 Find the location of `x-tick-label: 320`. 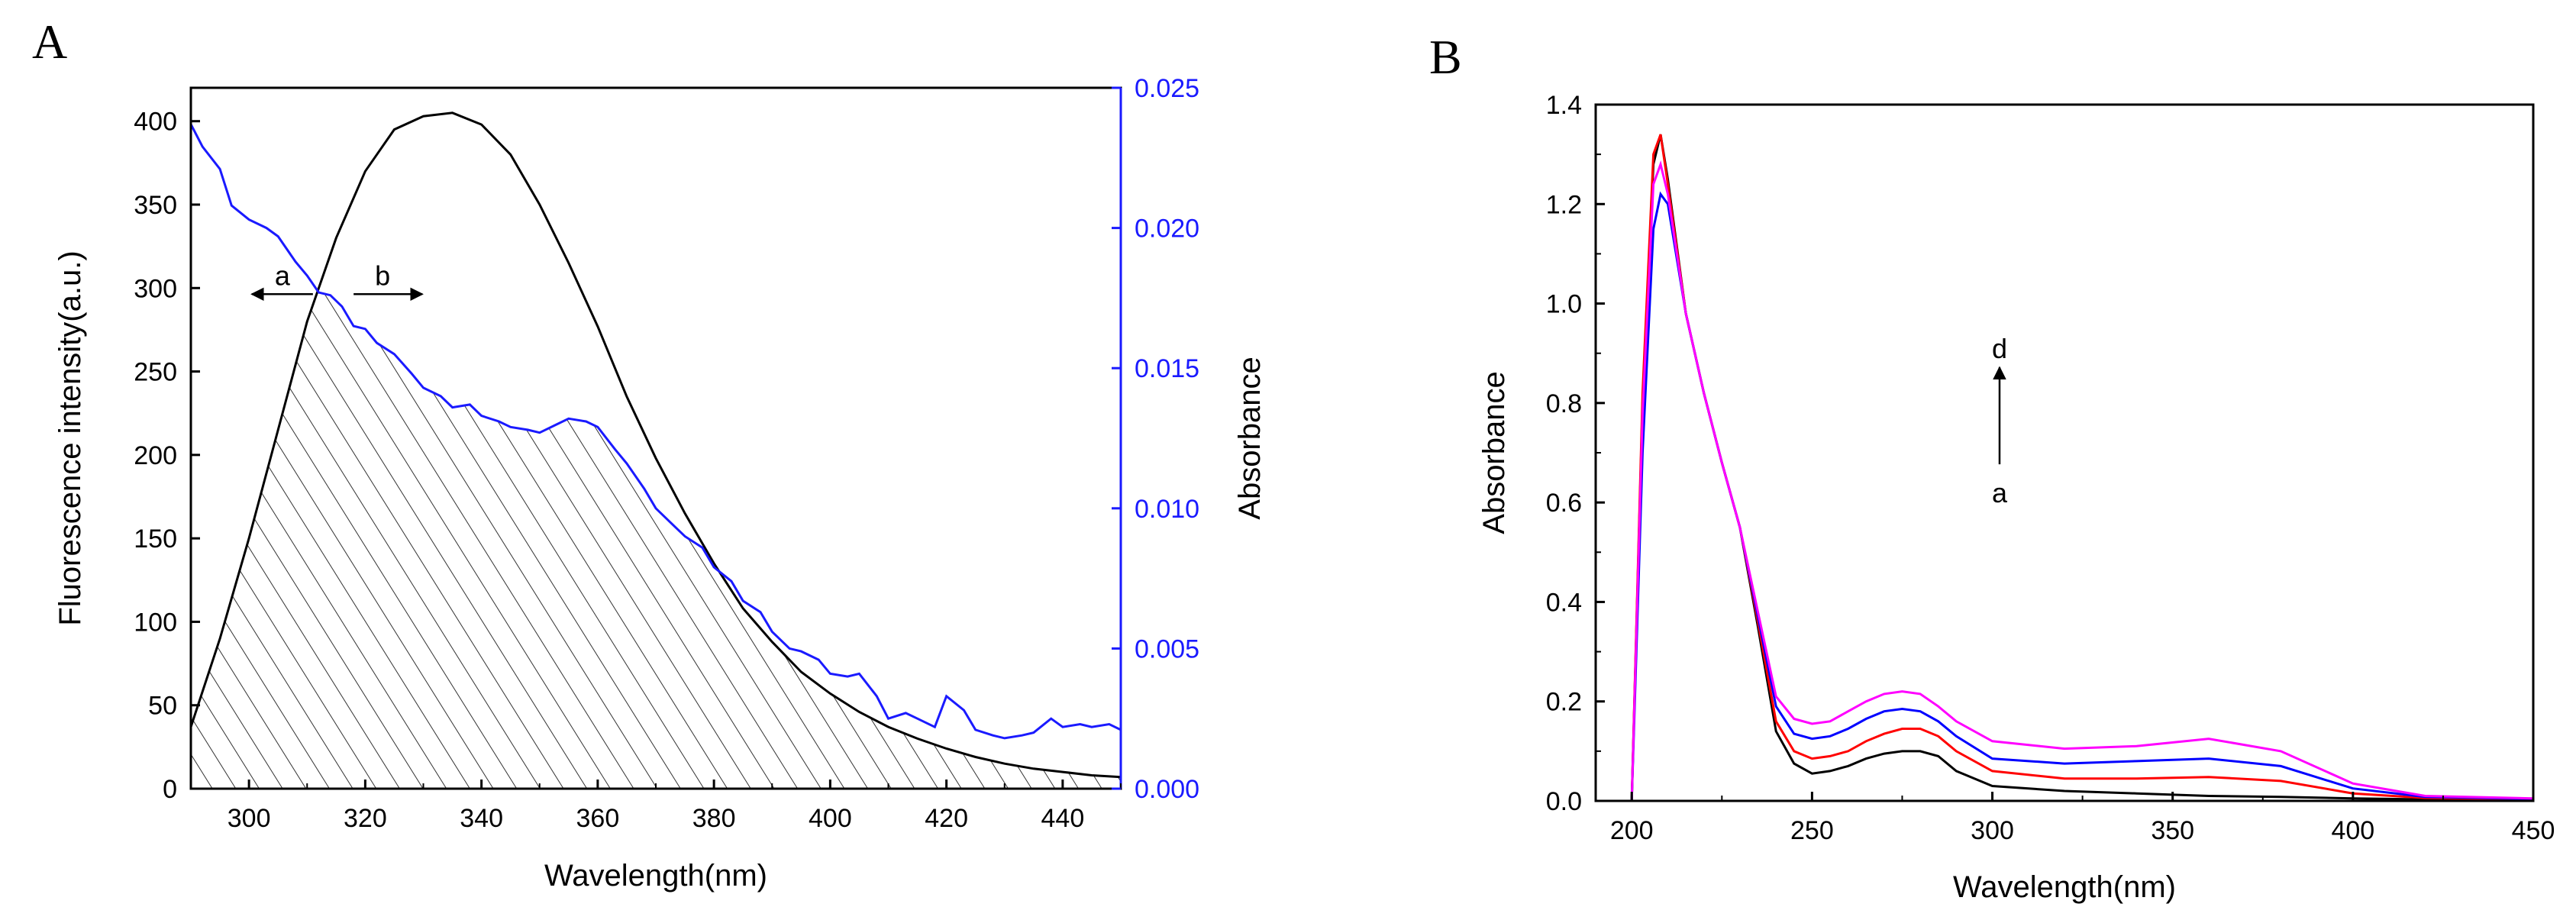

x-tick-label: 320 is located at coordinates (365, 818).